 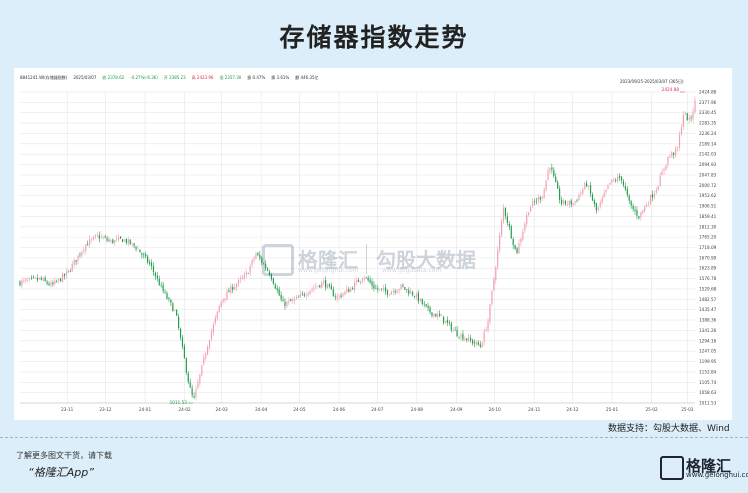 I want to click on stats-item: 振 0.47%, so click(x=256, y=77).